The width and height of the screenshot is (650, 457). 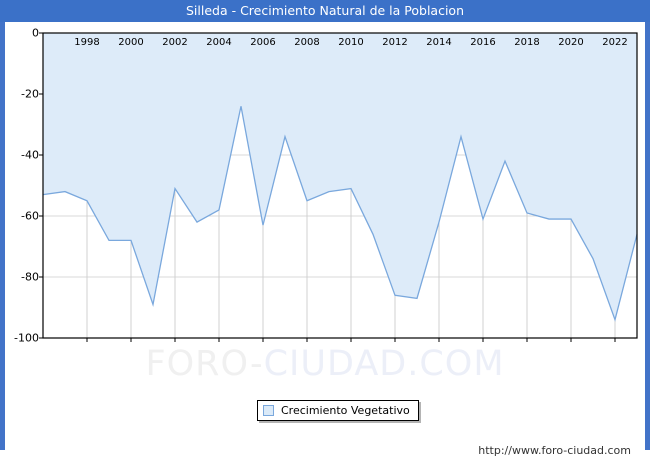 I want to click on x-axis-tick-label: 1998, so click(x=87, y=42).